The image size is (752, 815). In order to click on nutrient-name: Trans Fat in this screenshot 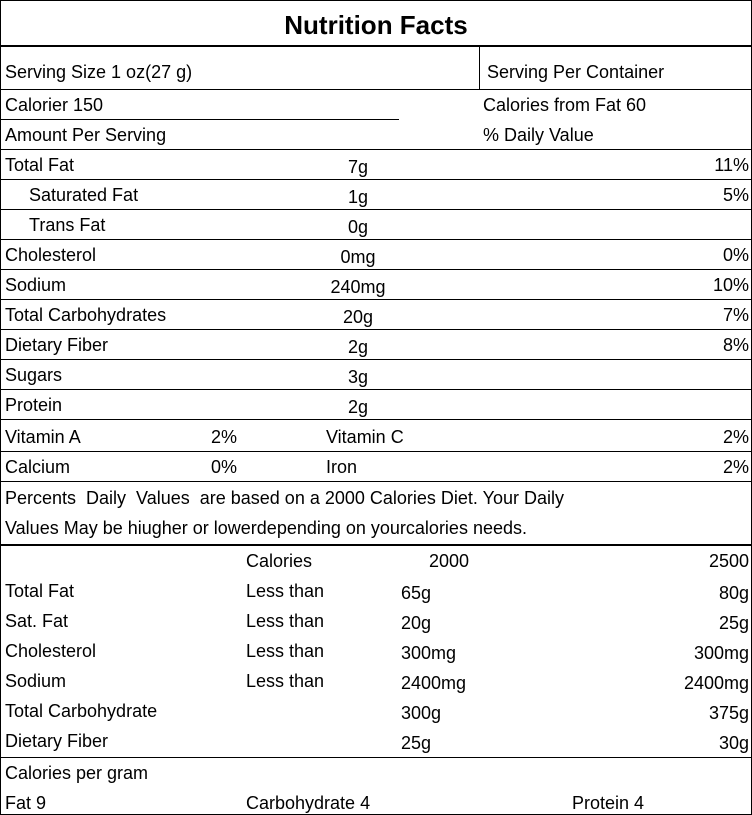, I will do `click(67, 225)`.